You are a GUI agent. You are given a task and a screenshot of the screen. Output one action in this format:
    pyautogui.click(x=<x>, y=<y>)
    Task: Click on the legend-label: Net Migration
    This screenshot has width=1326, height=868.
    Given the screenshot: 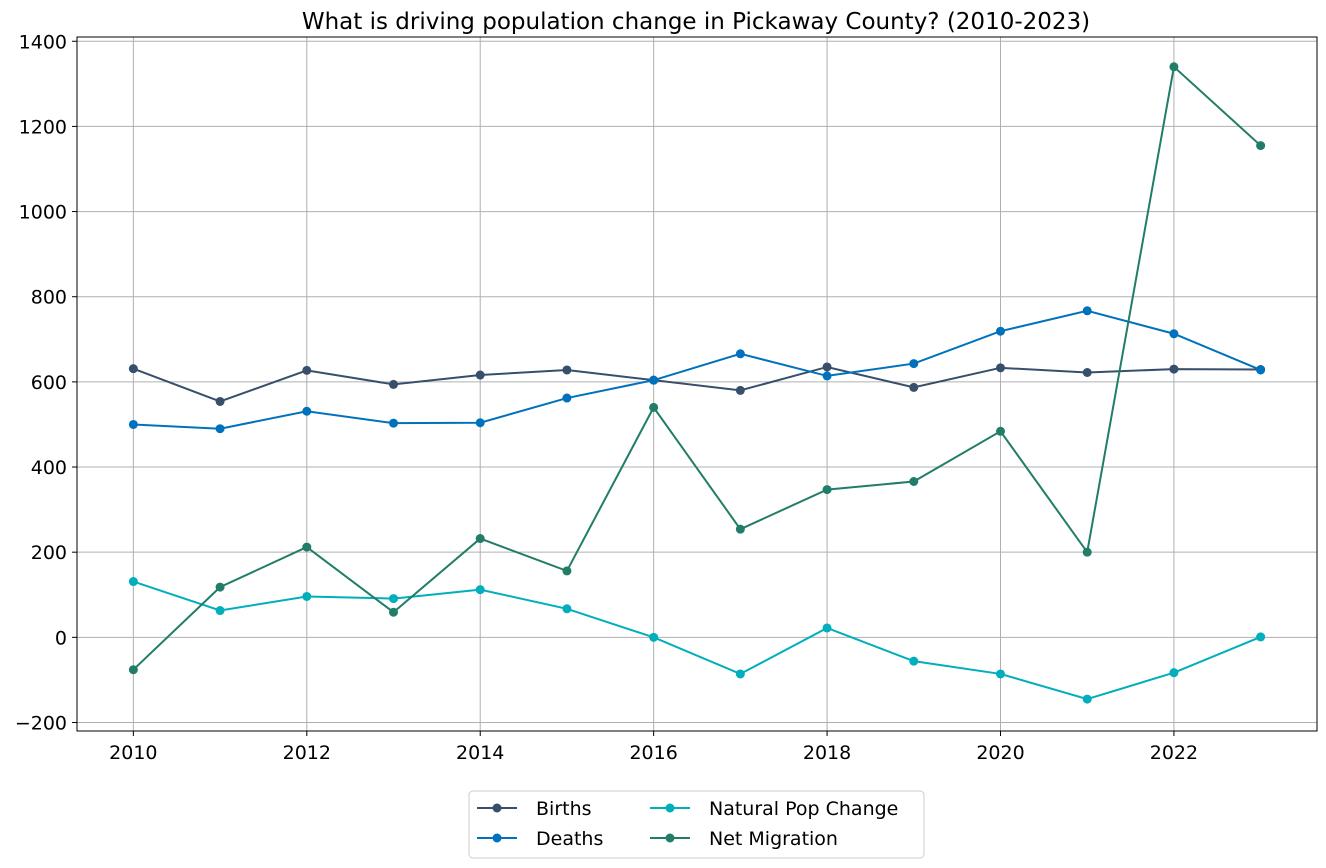 What is the action you would take?
    pyautogui.click(x=773, y=839)
    